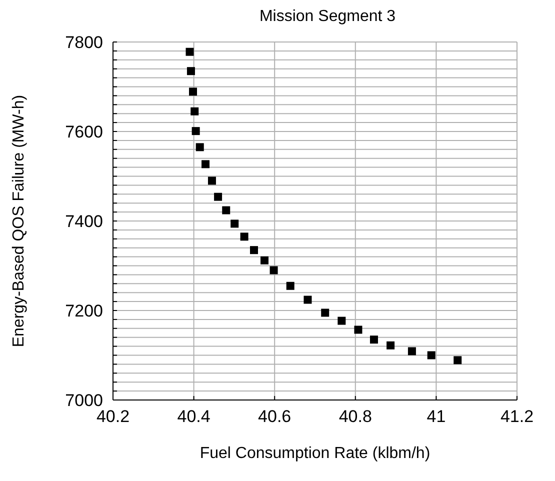 The image size is (555, 481). What do you see at coordinates (193, 416) in the screenshot?
I see `x-tick-label: 40.4` at bounding box center [193, 416].